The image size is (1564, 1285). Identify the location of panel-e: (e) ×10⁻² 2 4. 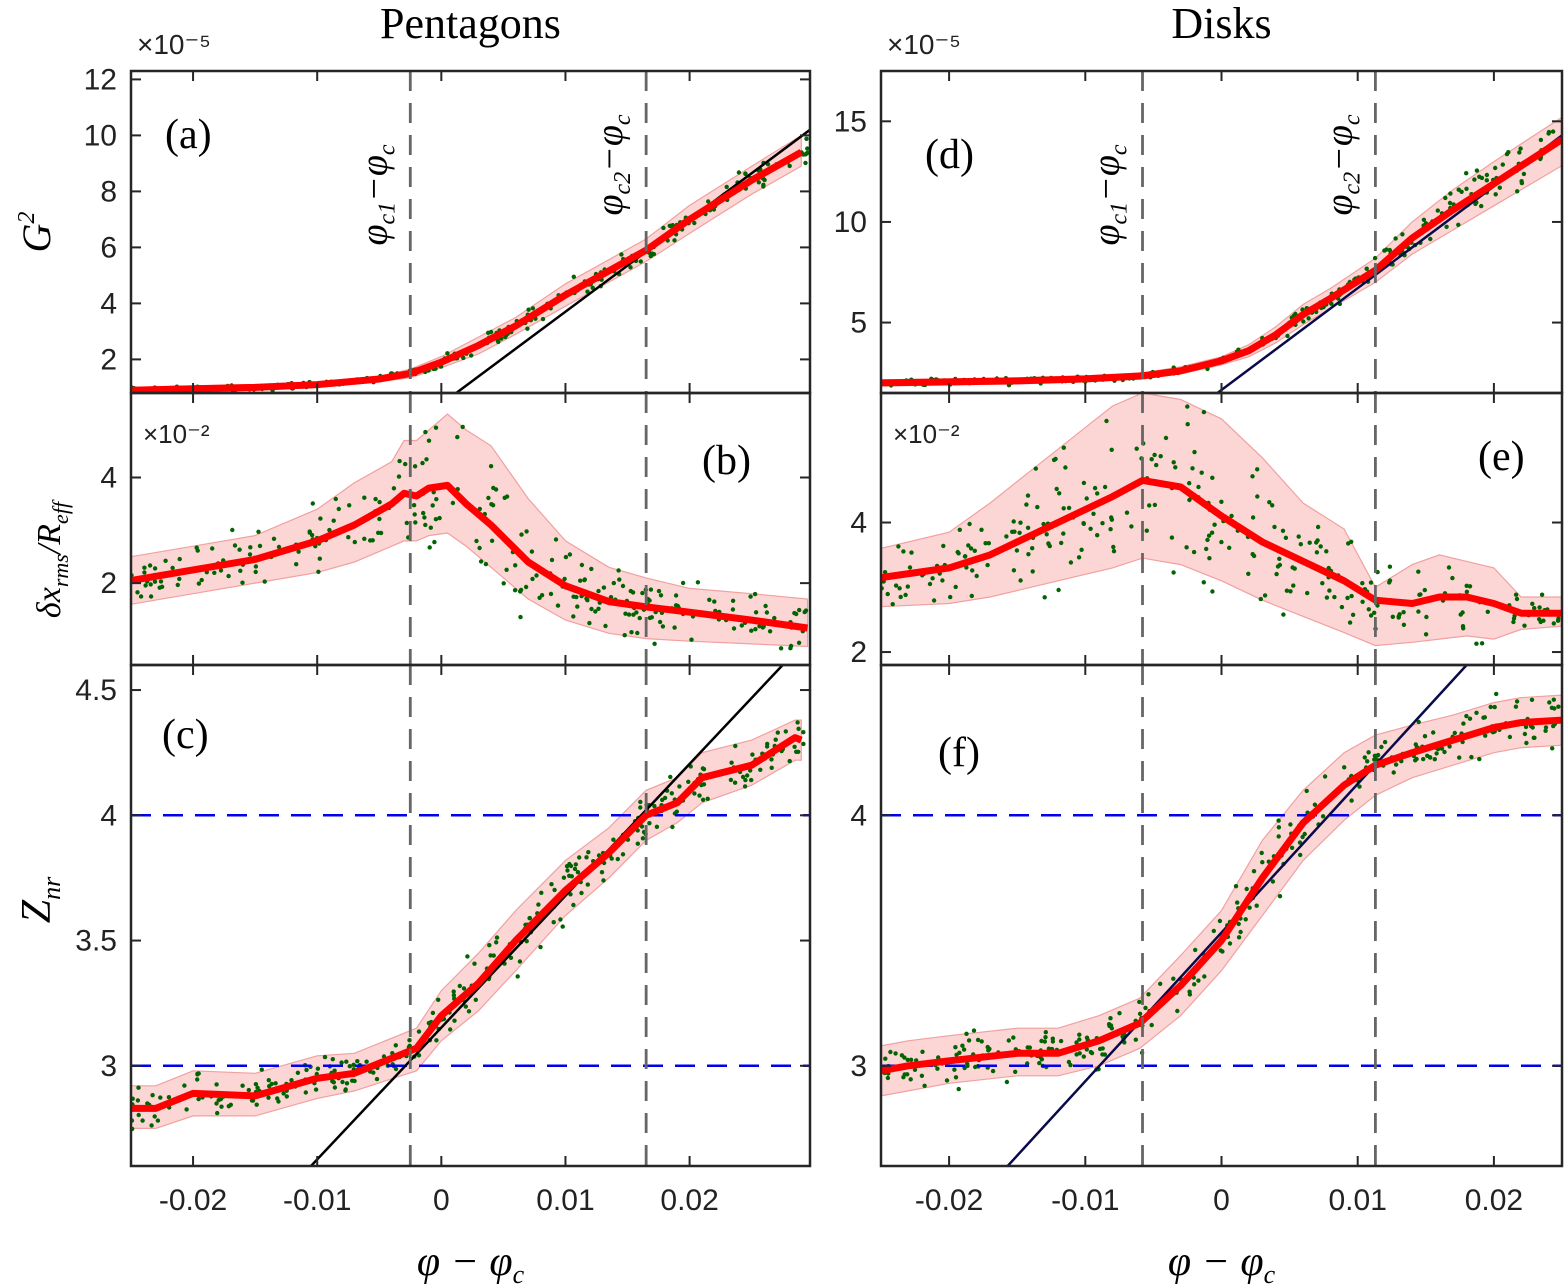
(1207, 530).